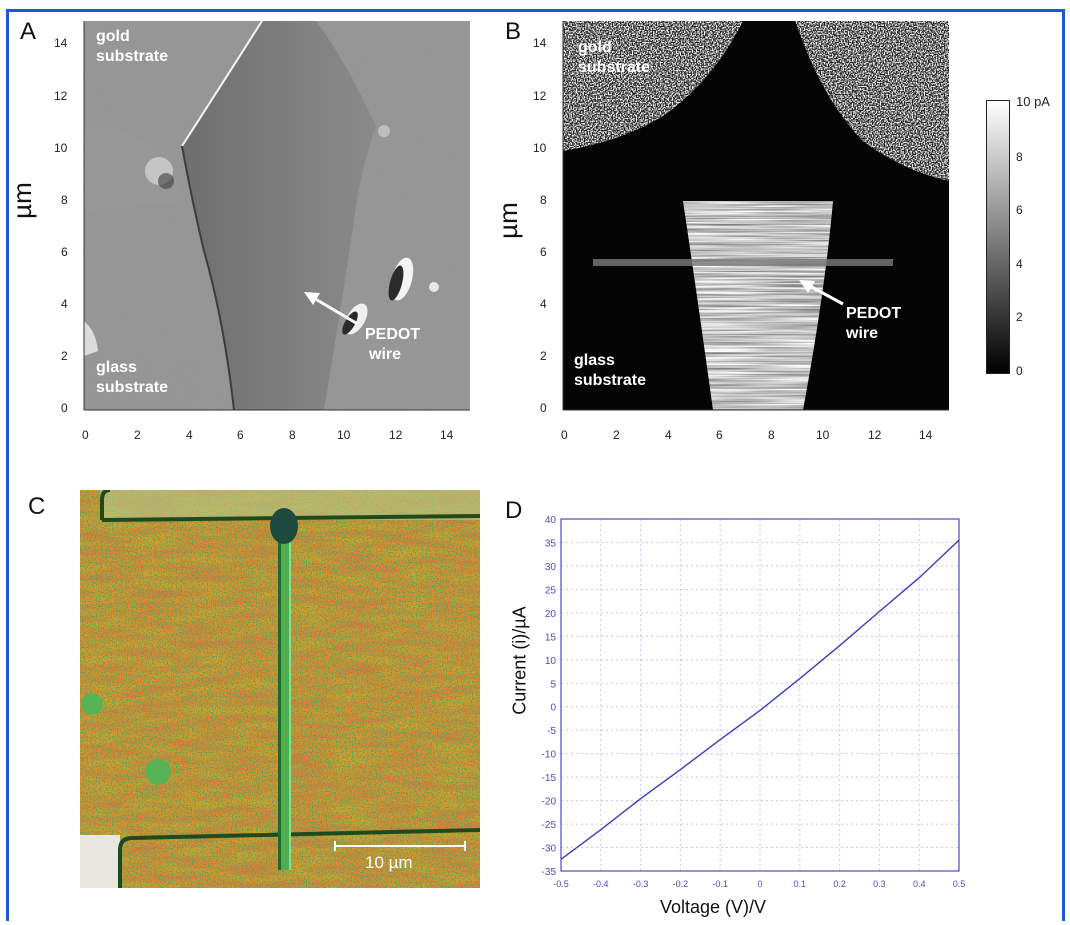 The height and width of the screenshot is (925, 1070). Describe the element at coordinates (64, 200) in the screenshot. I see `panel-a-y-tick: 8` at that location.